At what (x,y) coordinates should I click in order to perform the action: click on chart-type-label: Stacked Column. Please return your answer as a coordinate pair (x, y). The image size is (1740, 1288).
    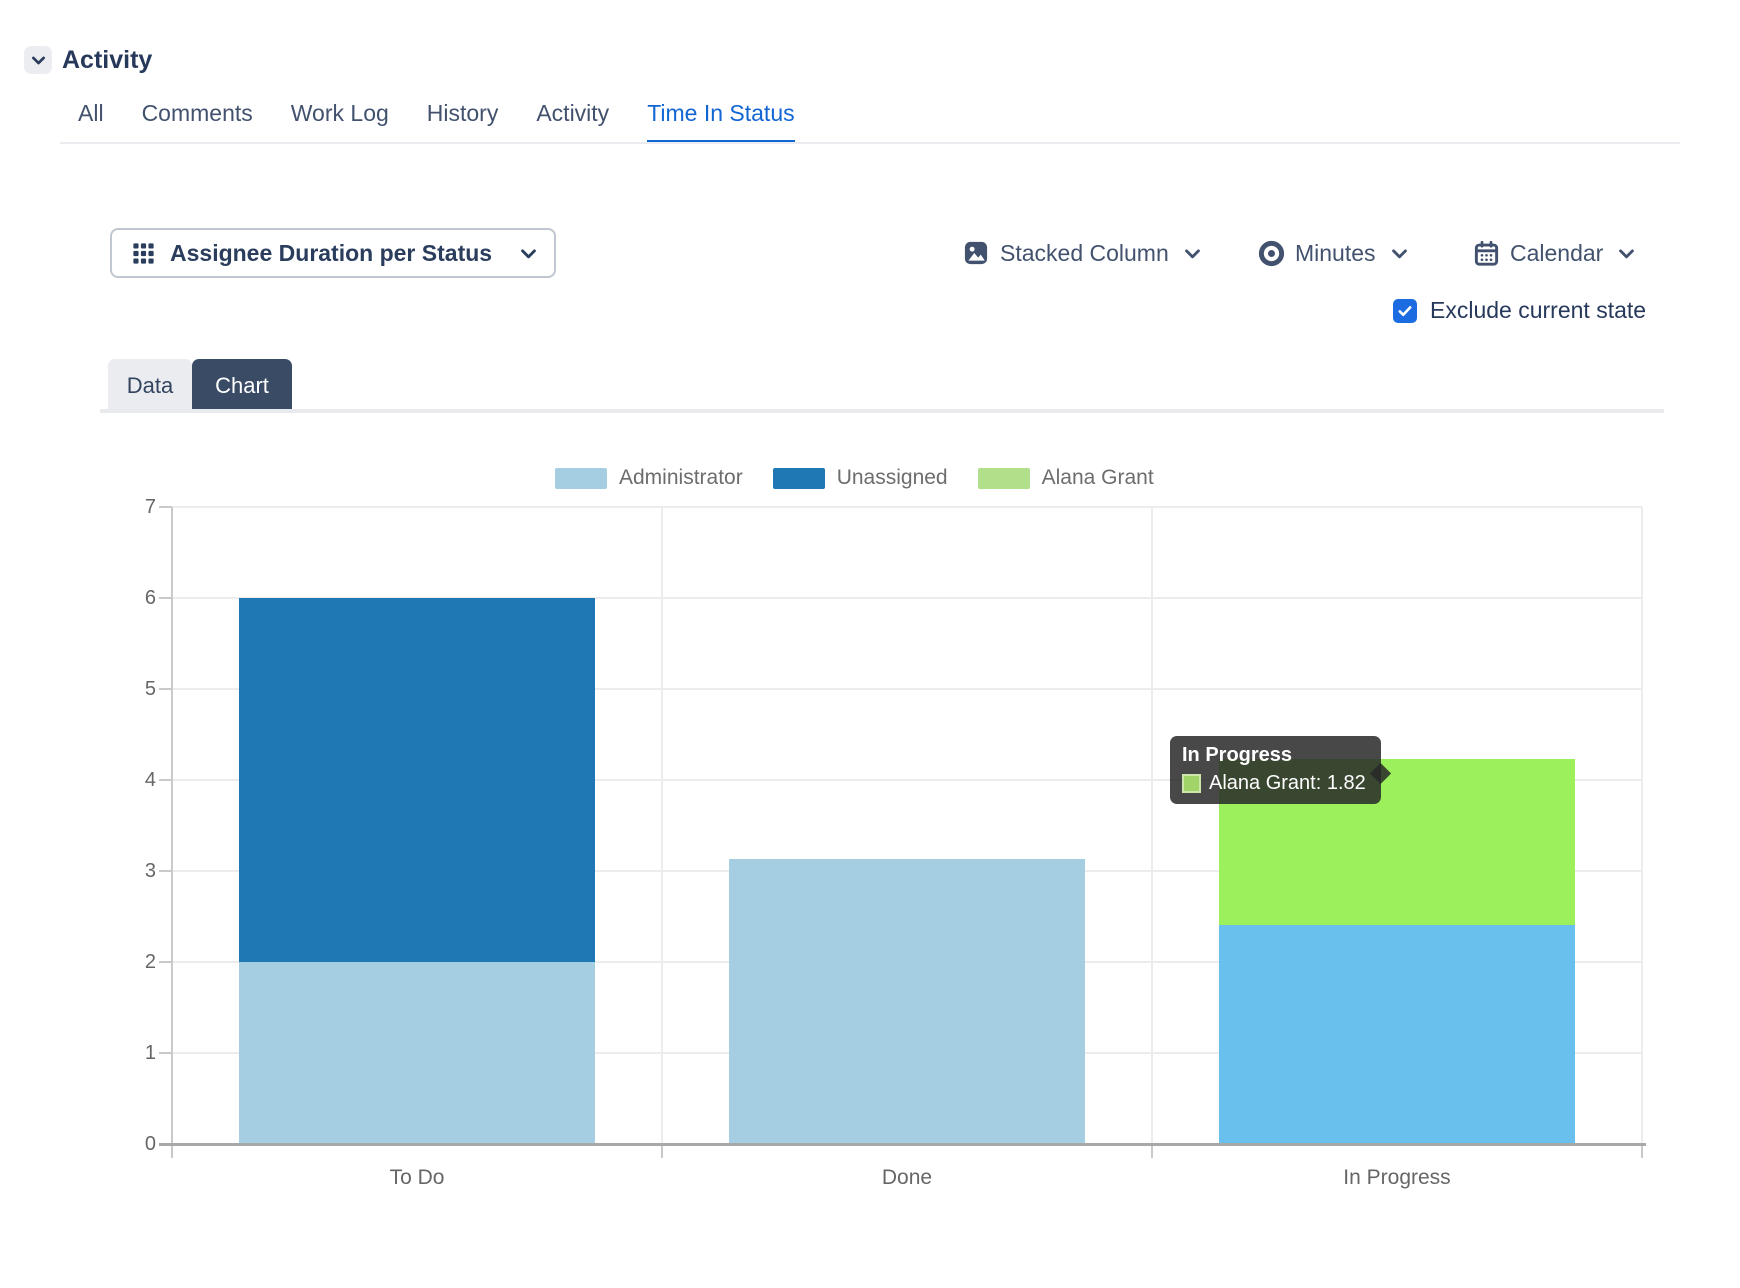
    Looking at the image, I should click on (1084, 252).